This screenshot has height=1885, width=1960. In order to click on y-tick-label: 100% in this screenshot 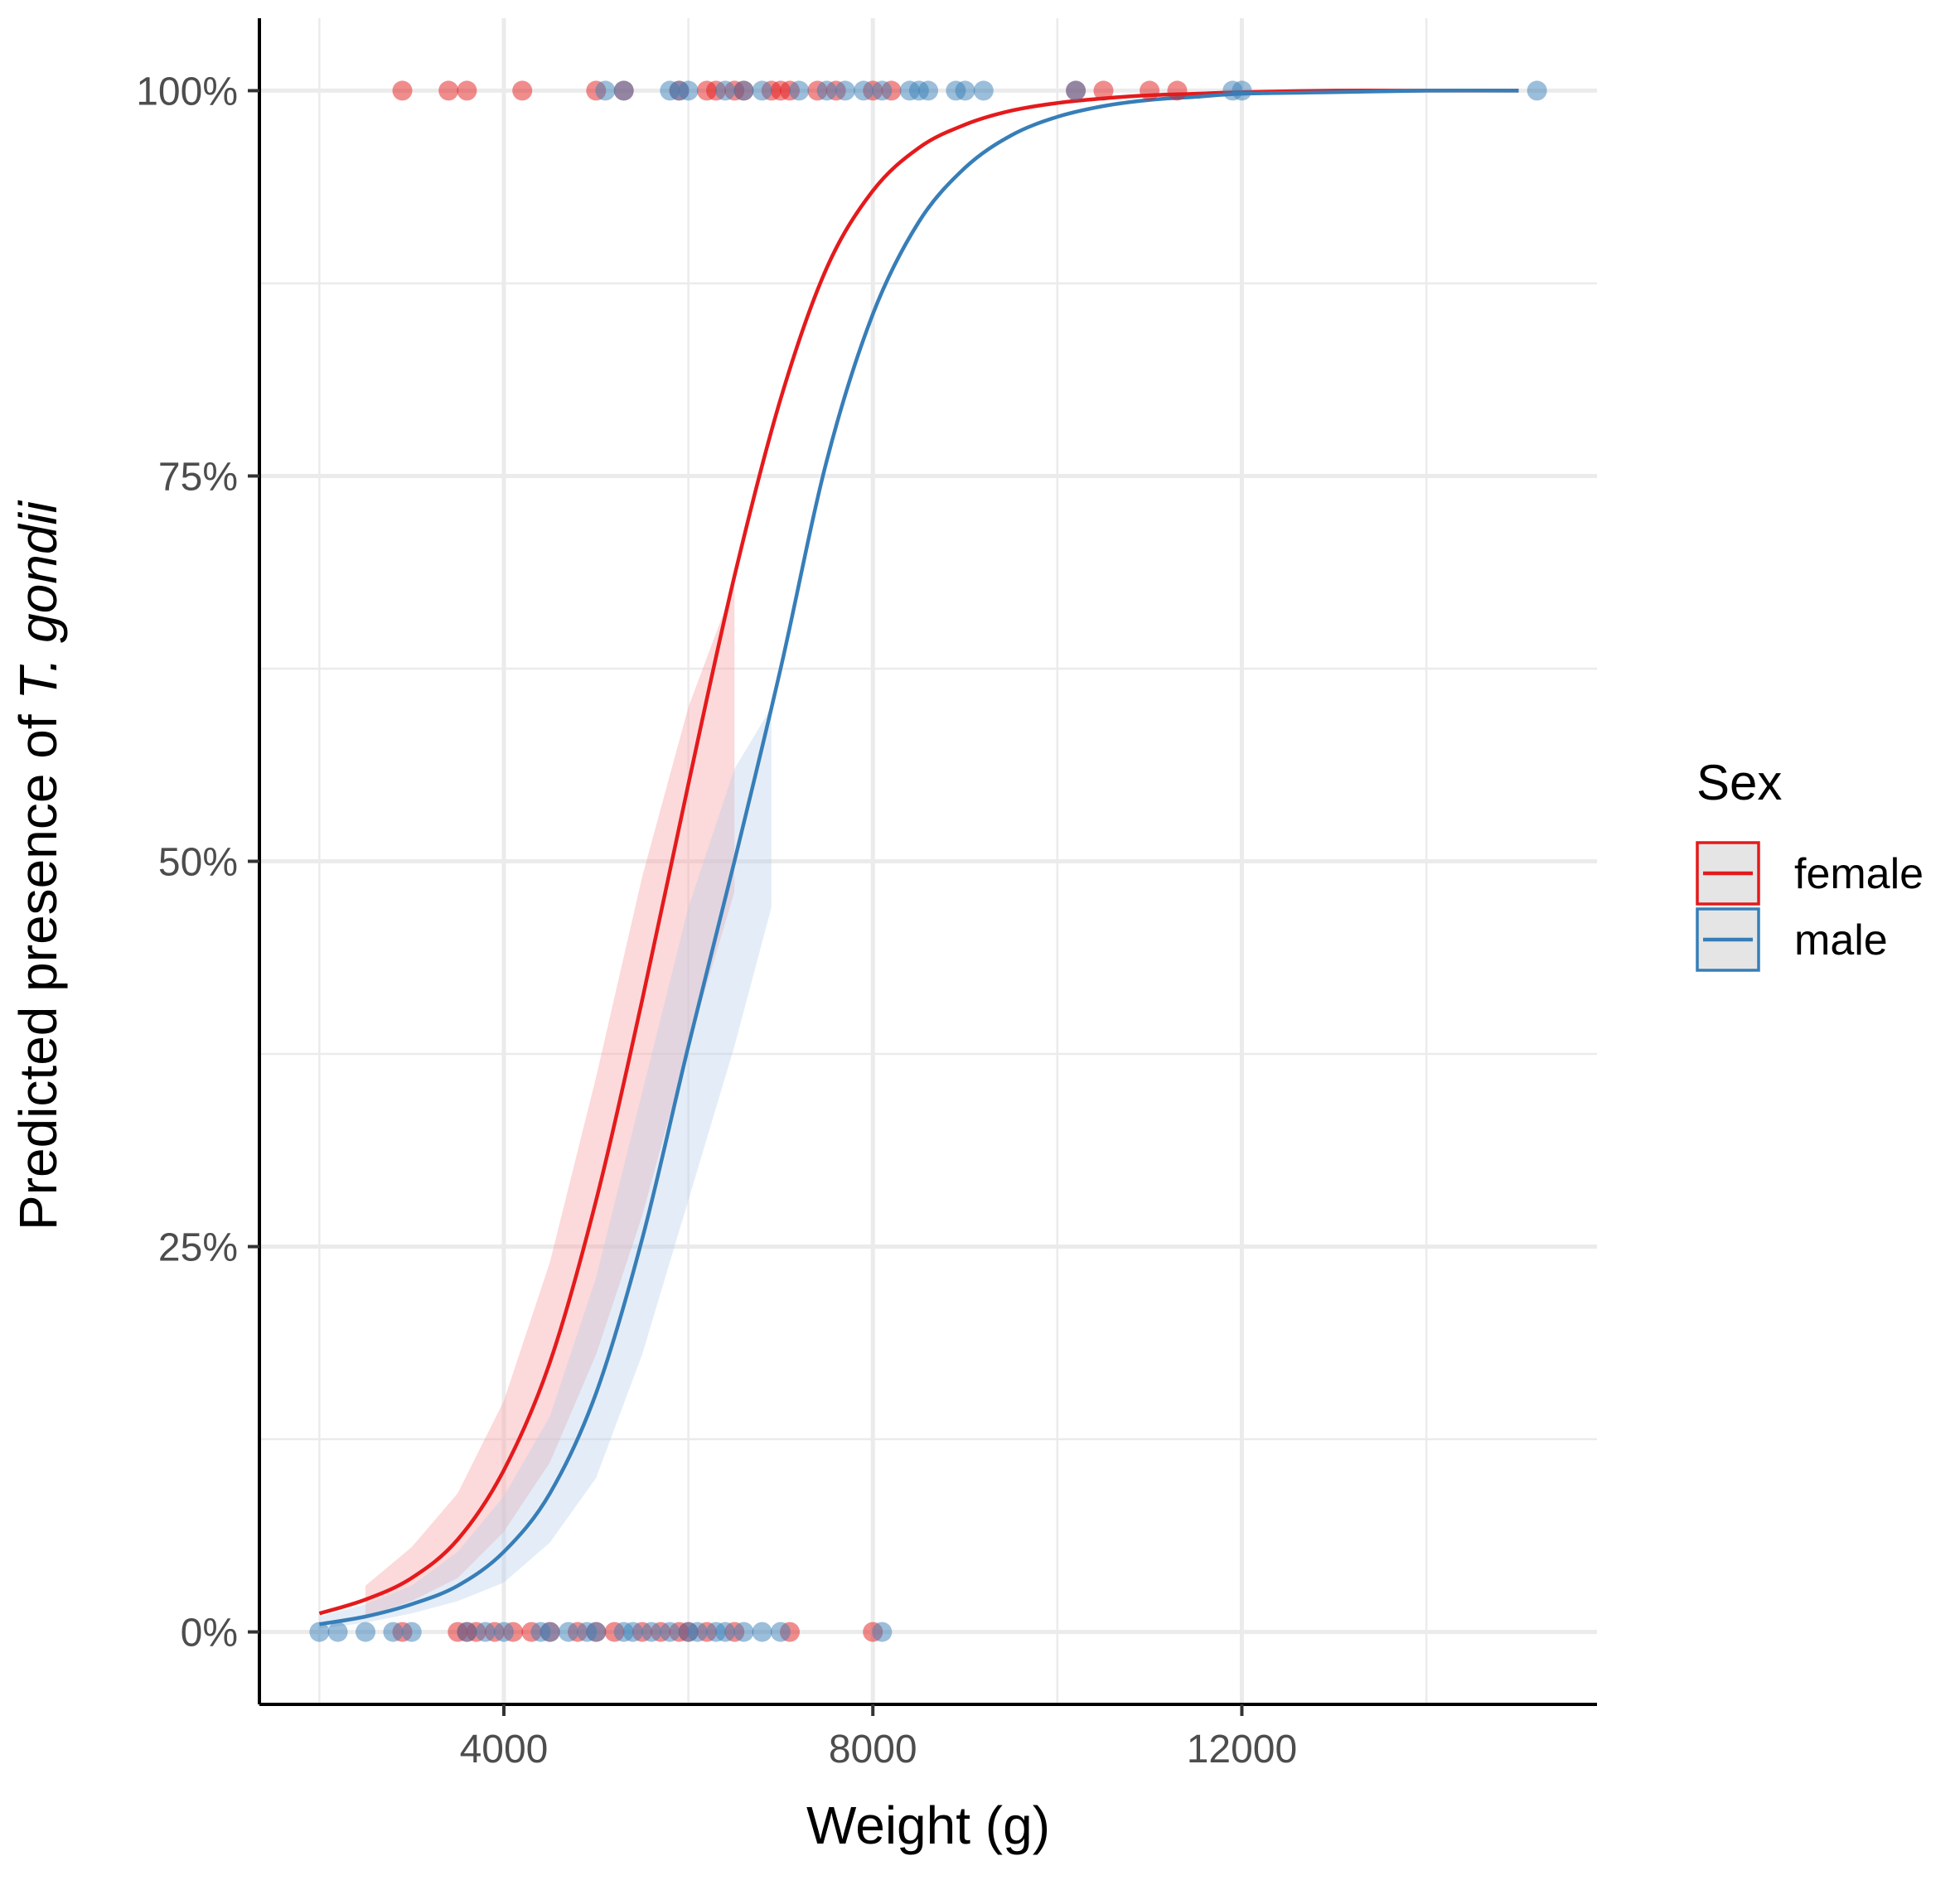, I will do `click(187, 92)`.